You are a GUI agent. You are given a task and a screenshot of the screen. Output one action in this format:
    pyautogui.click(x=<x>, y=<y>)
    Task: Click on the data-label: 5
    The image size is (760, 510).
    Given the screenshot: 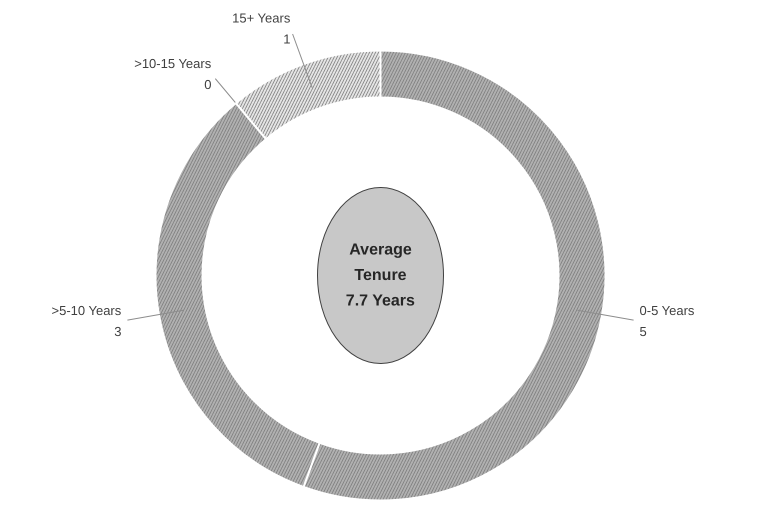 What is the action you would take?
    pyautogui.click(x=643, y=332)
    